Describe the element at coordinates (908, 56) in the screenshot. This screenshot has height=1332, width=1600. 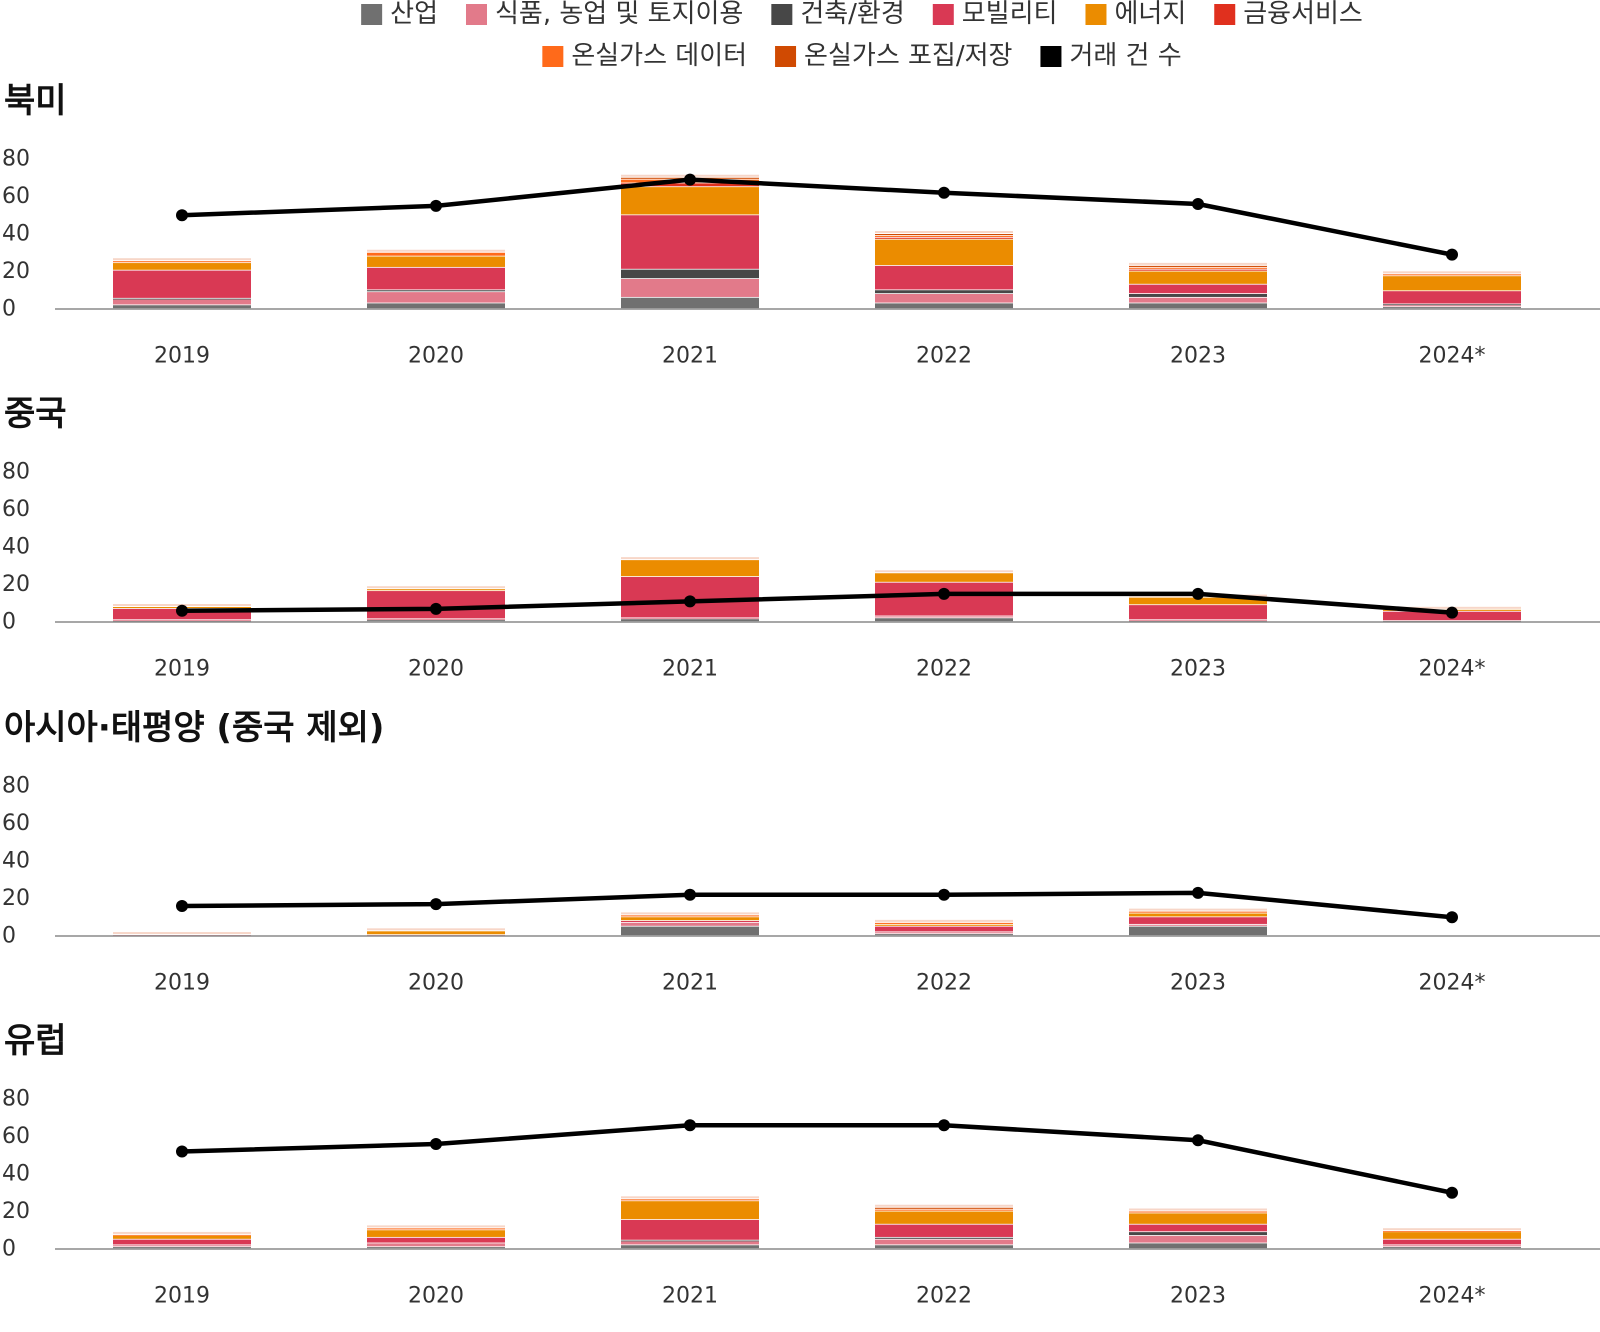
I see `legend-label: 온실가스 포집/저장` at that location.